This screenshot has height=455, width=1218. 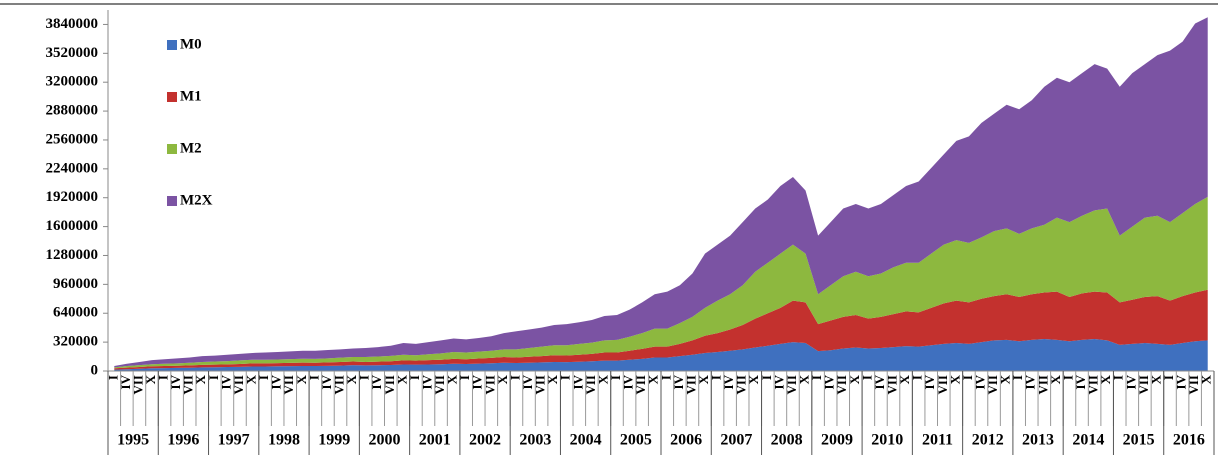 I want to click on y-tick-label: 0, so click(x=95, y=370).